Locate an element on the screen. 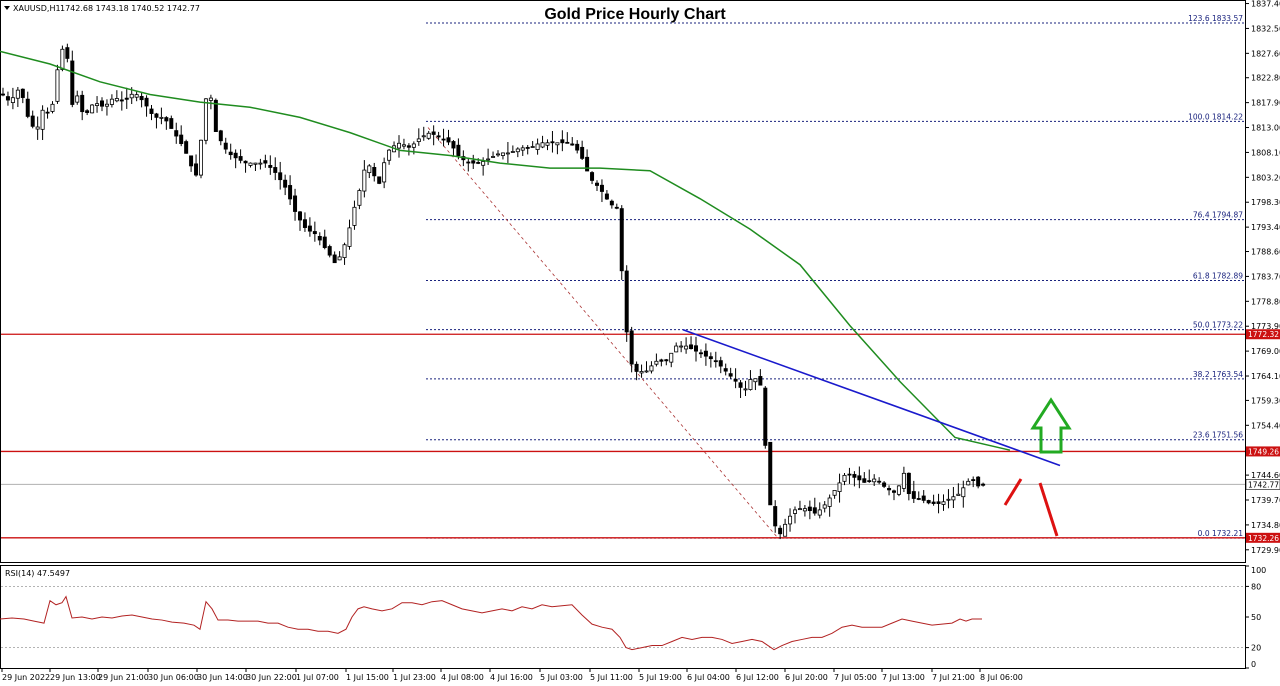  time-tick-label: 6 Jul 20:00 is located at coordinates (806, 677).